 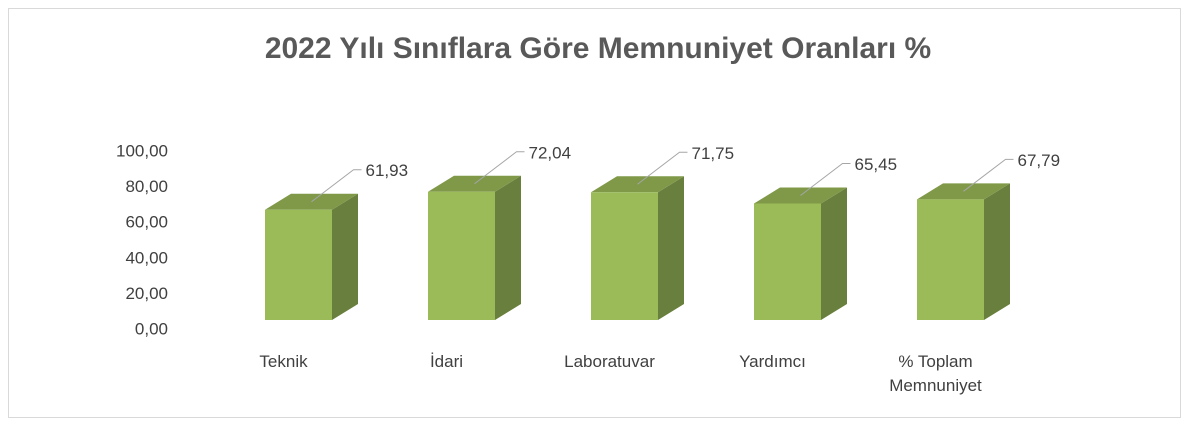 I want to click on y-tick-label: 0,00, so click(x=151, y=328).